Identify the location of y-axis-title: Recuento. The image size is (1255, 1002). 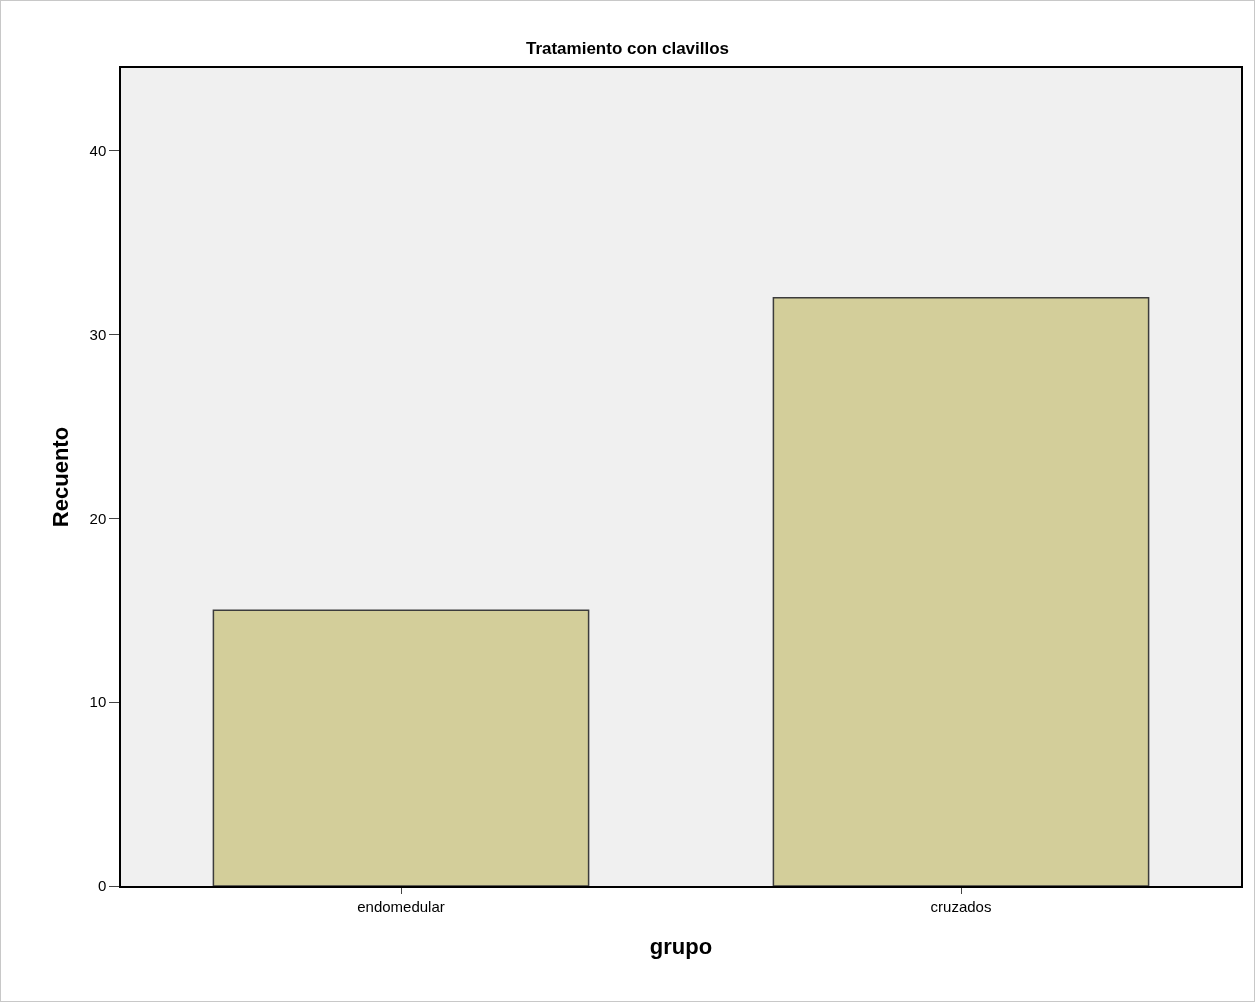
(60, 477).